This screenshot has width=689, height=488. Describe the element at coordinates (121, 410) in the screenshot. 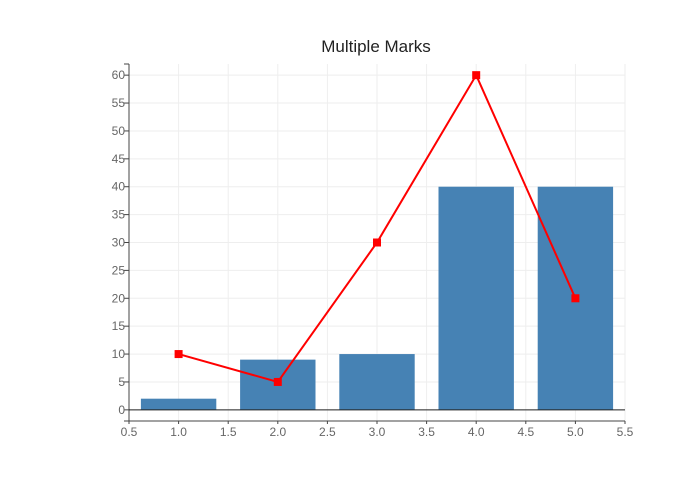

I see `y-tick-label: 0` at that location.